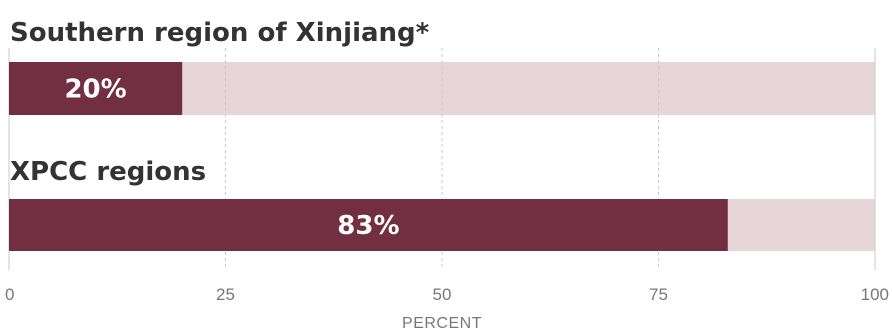  What do you see at coordinates (658, 294) in the screenshot?
I see `x-tick-label: 75` at bounding box center [658, 294].